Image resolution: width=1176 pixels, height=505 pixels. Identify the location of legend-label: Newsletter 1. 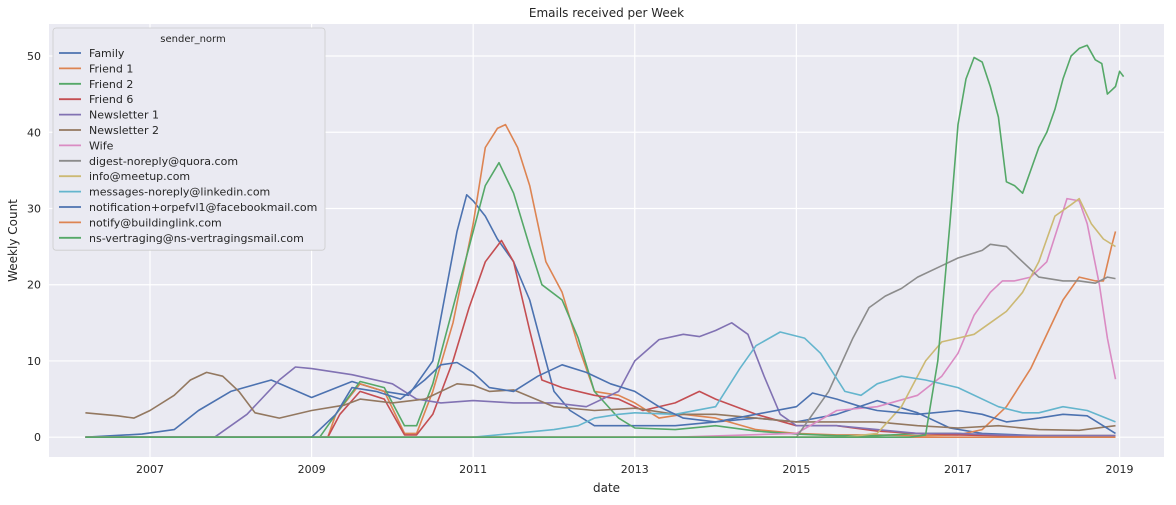
(124, 115).